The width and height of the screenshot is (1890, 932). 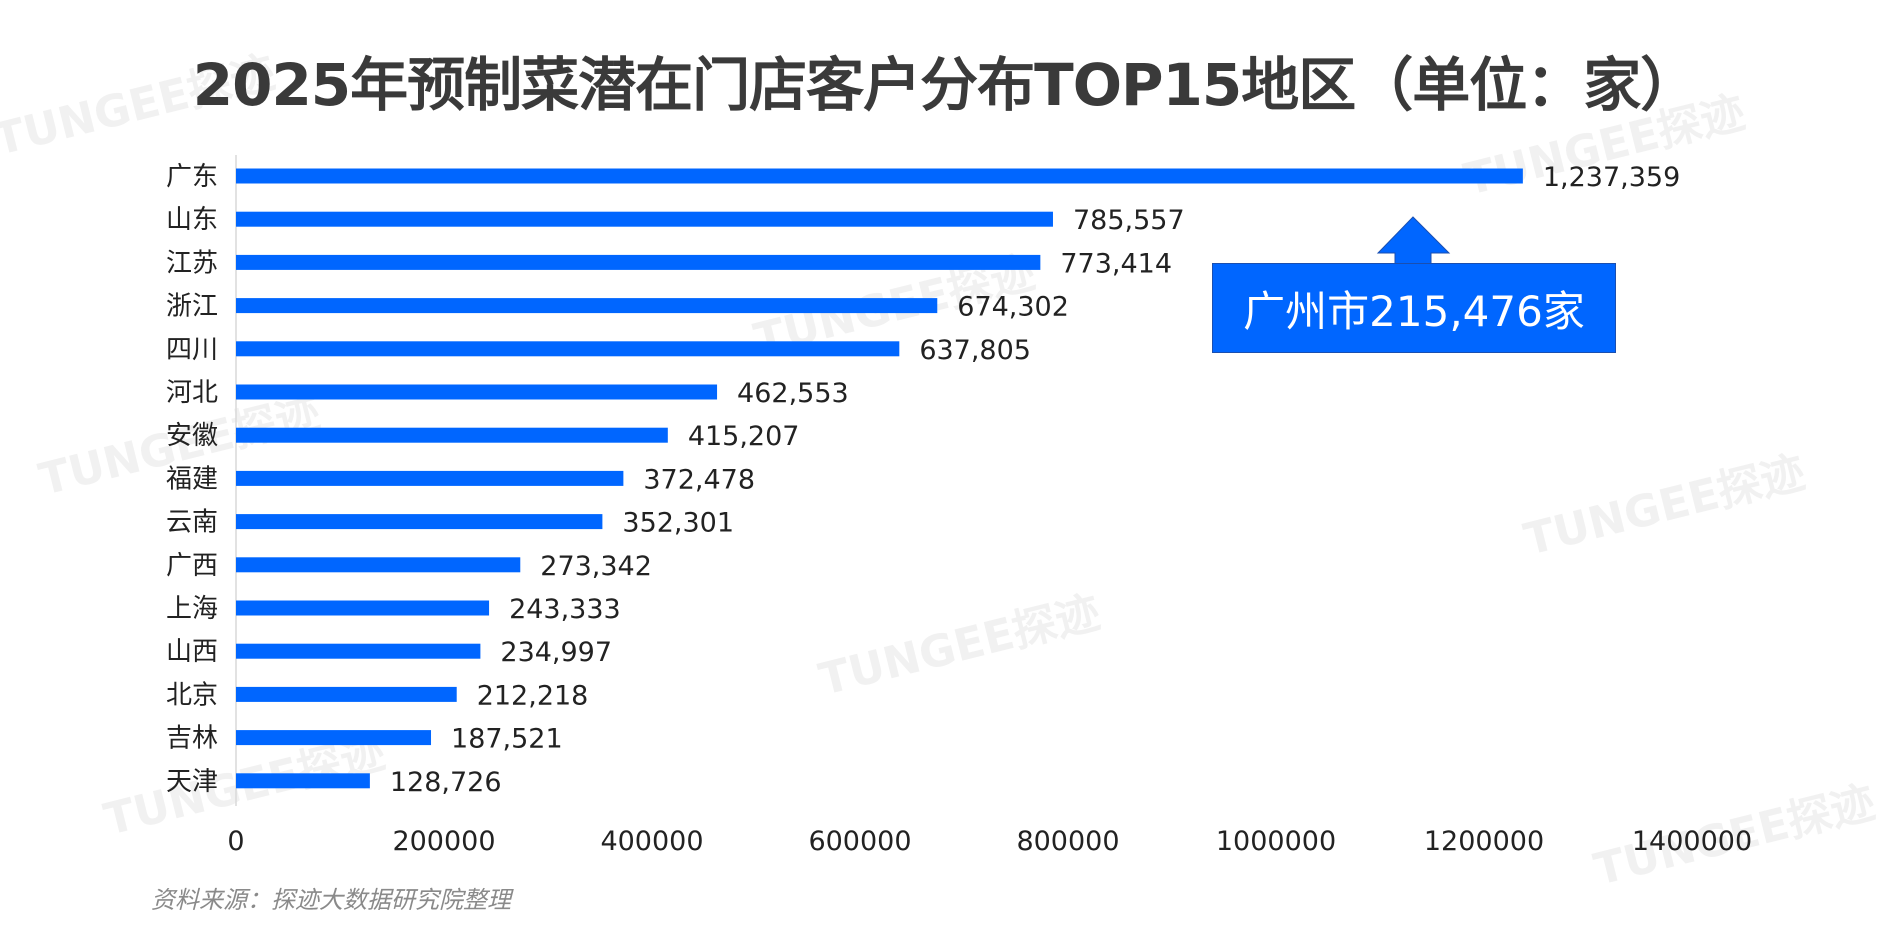 I want to click on x-tick-label: 800000, so click(x=1067, y=841).